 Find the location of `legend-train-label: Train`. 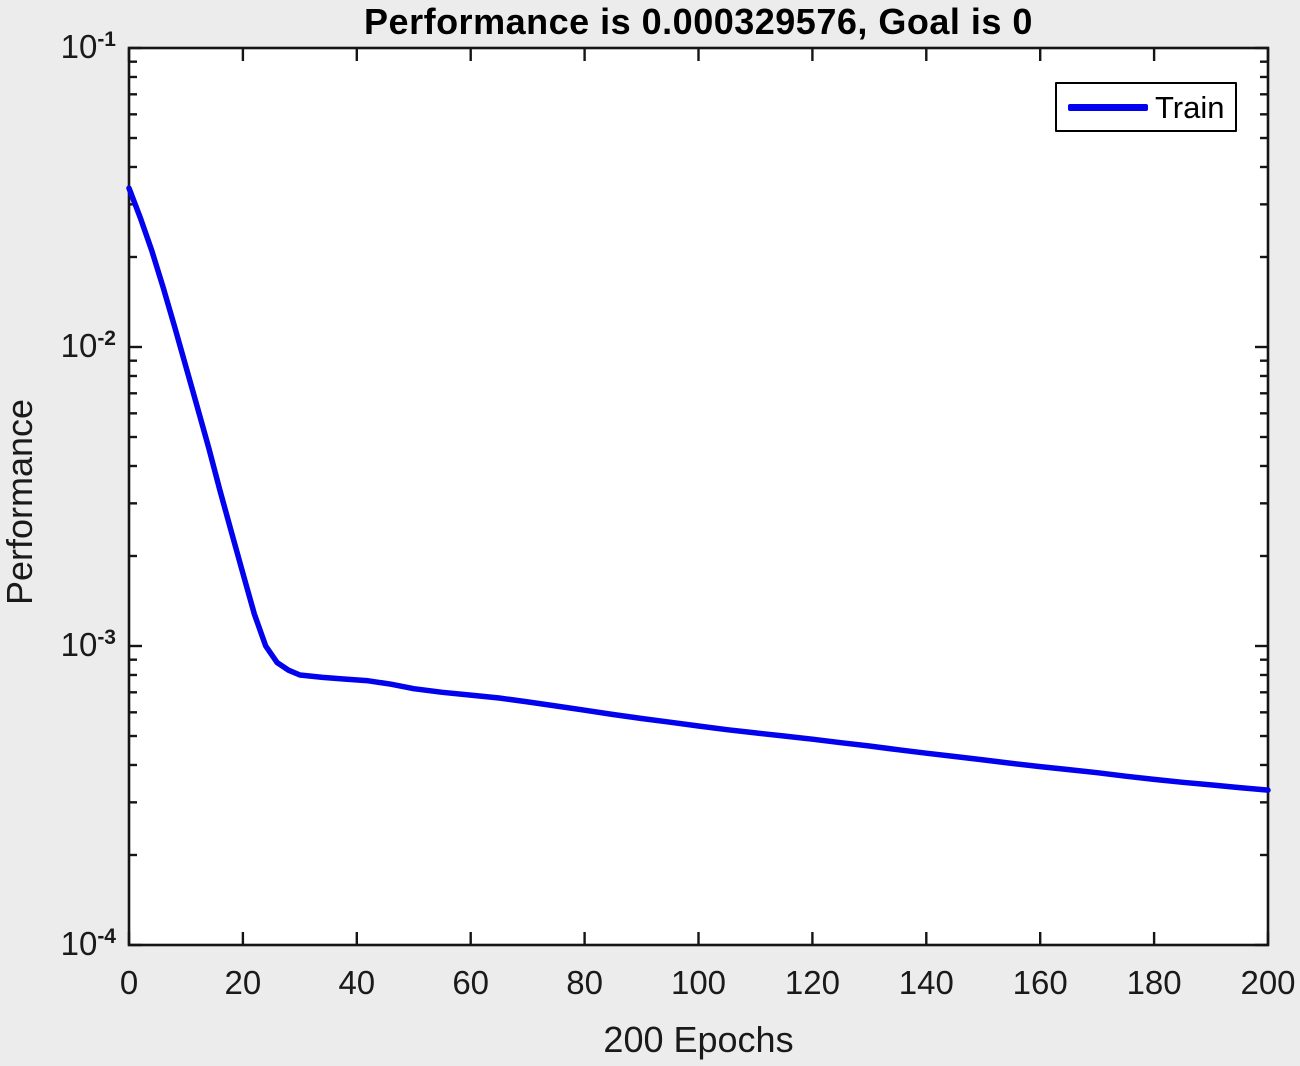

legend-train-label: Train is located at coordinates (1190, 107).